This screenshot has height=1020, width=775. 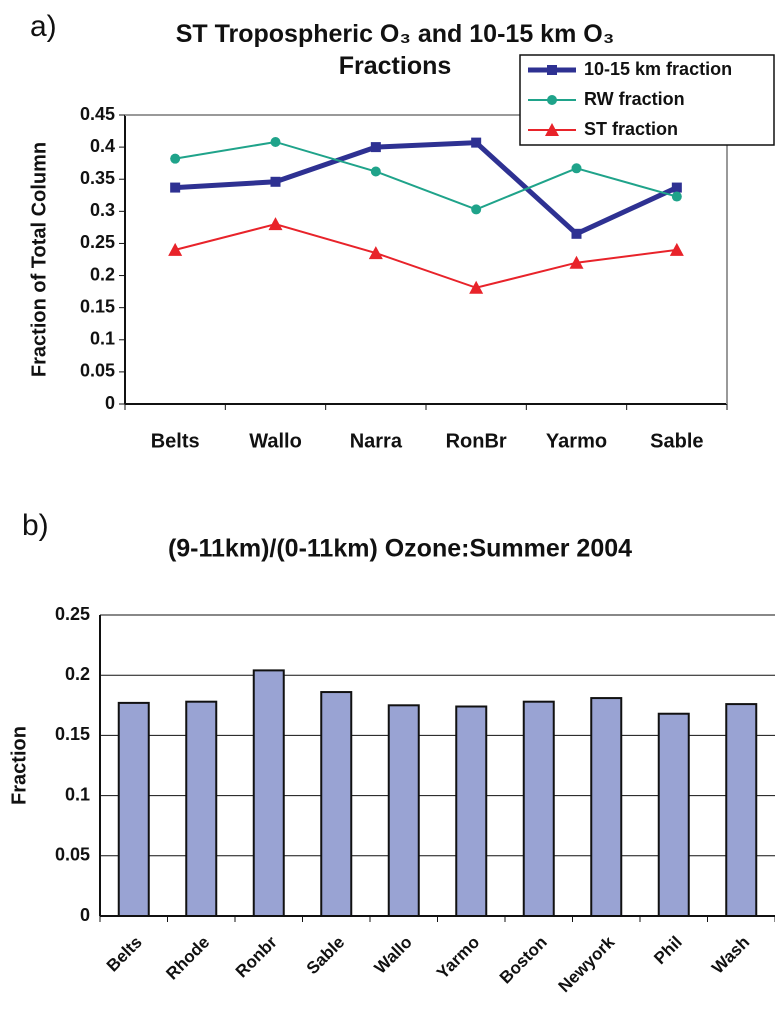 I want to click on panel-label: a), so click(x=43, y=26).